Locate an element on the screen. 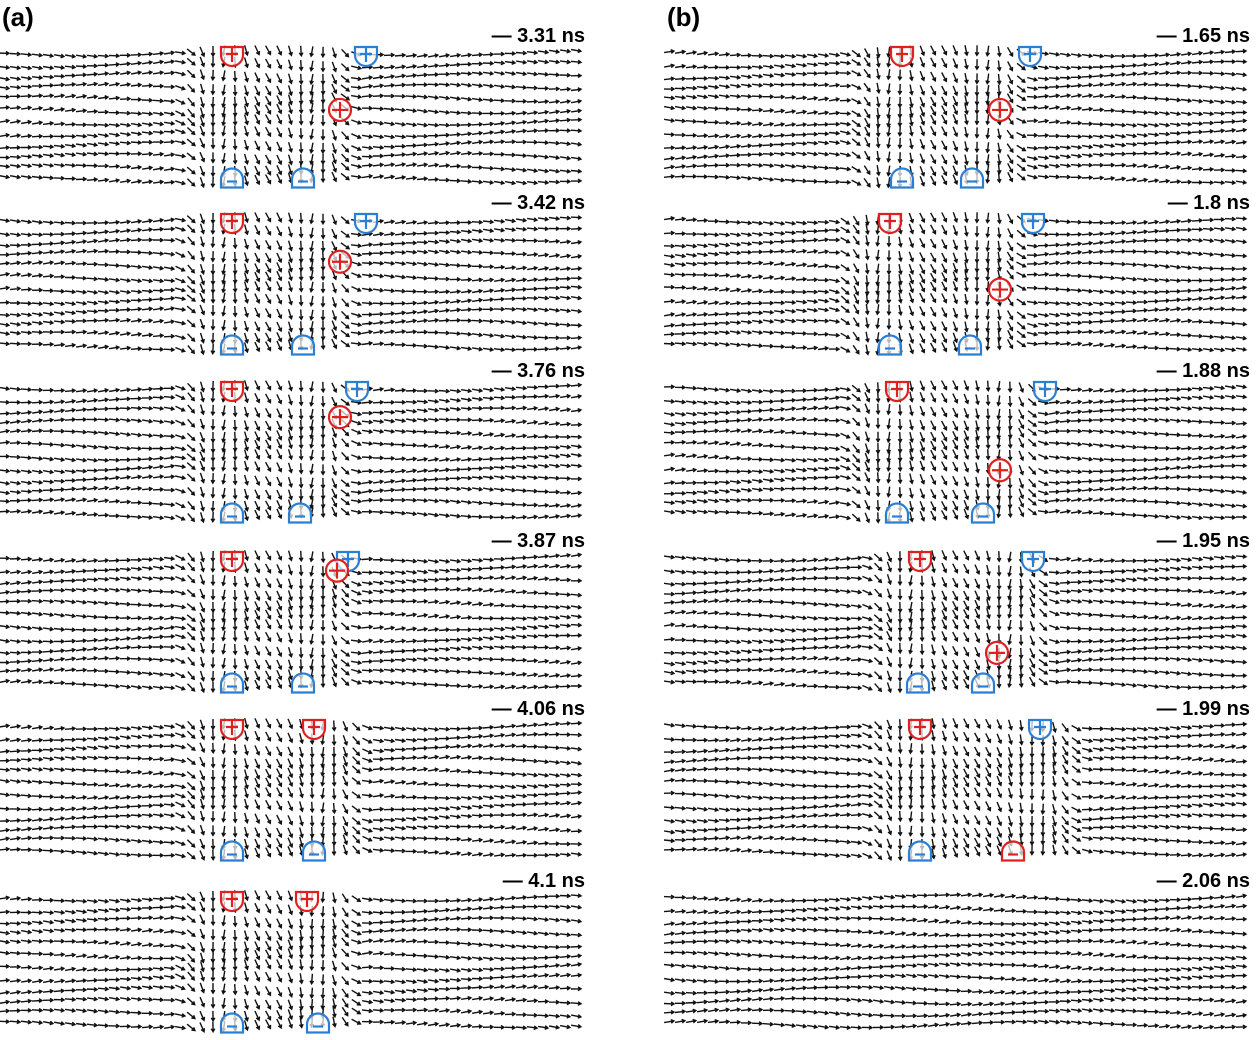  time-label: — 3.31 ns is located at coordinates (538, 36).